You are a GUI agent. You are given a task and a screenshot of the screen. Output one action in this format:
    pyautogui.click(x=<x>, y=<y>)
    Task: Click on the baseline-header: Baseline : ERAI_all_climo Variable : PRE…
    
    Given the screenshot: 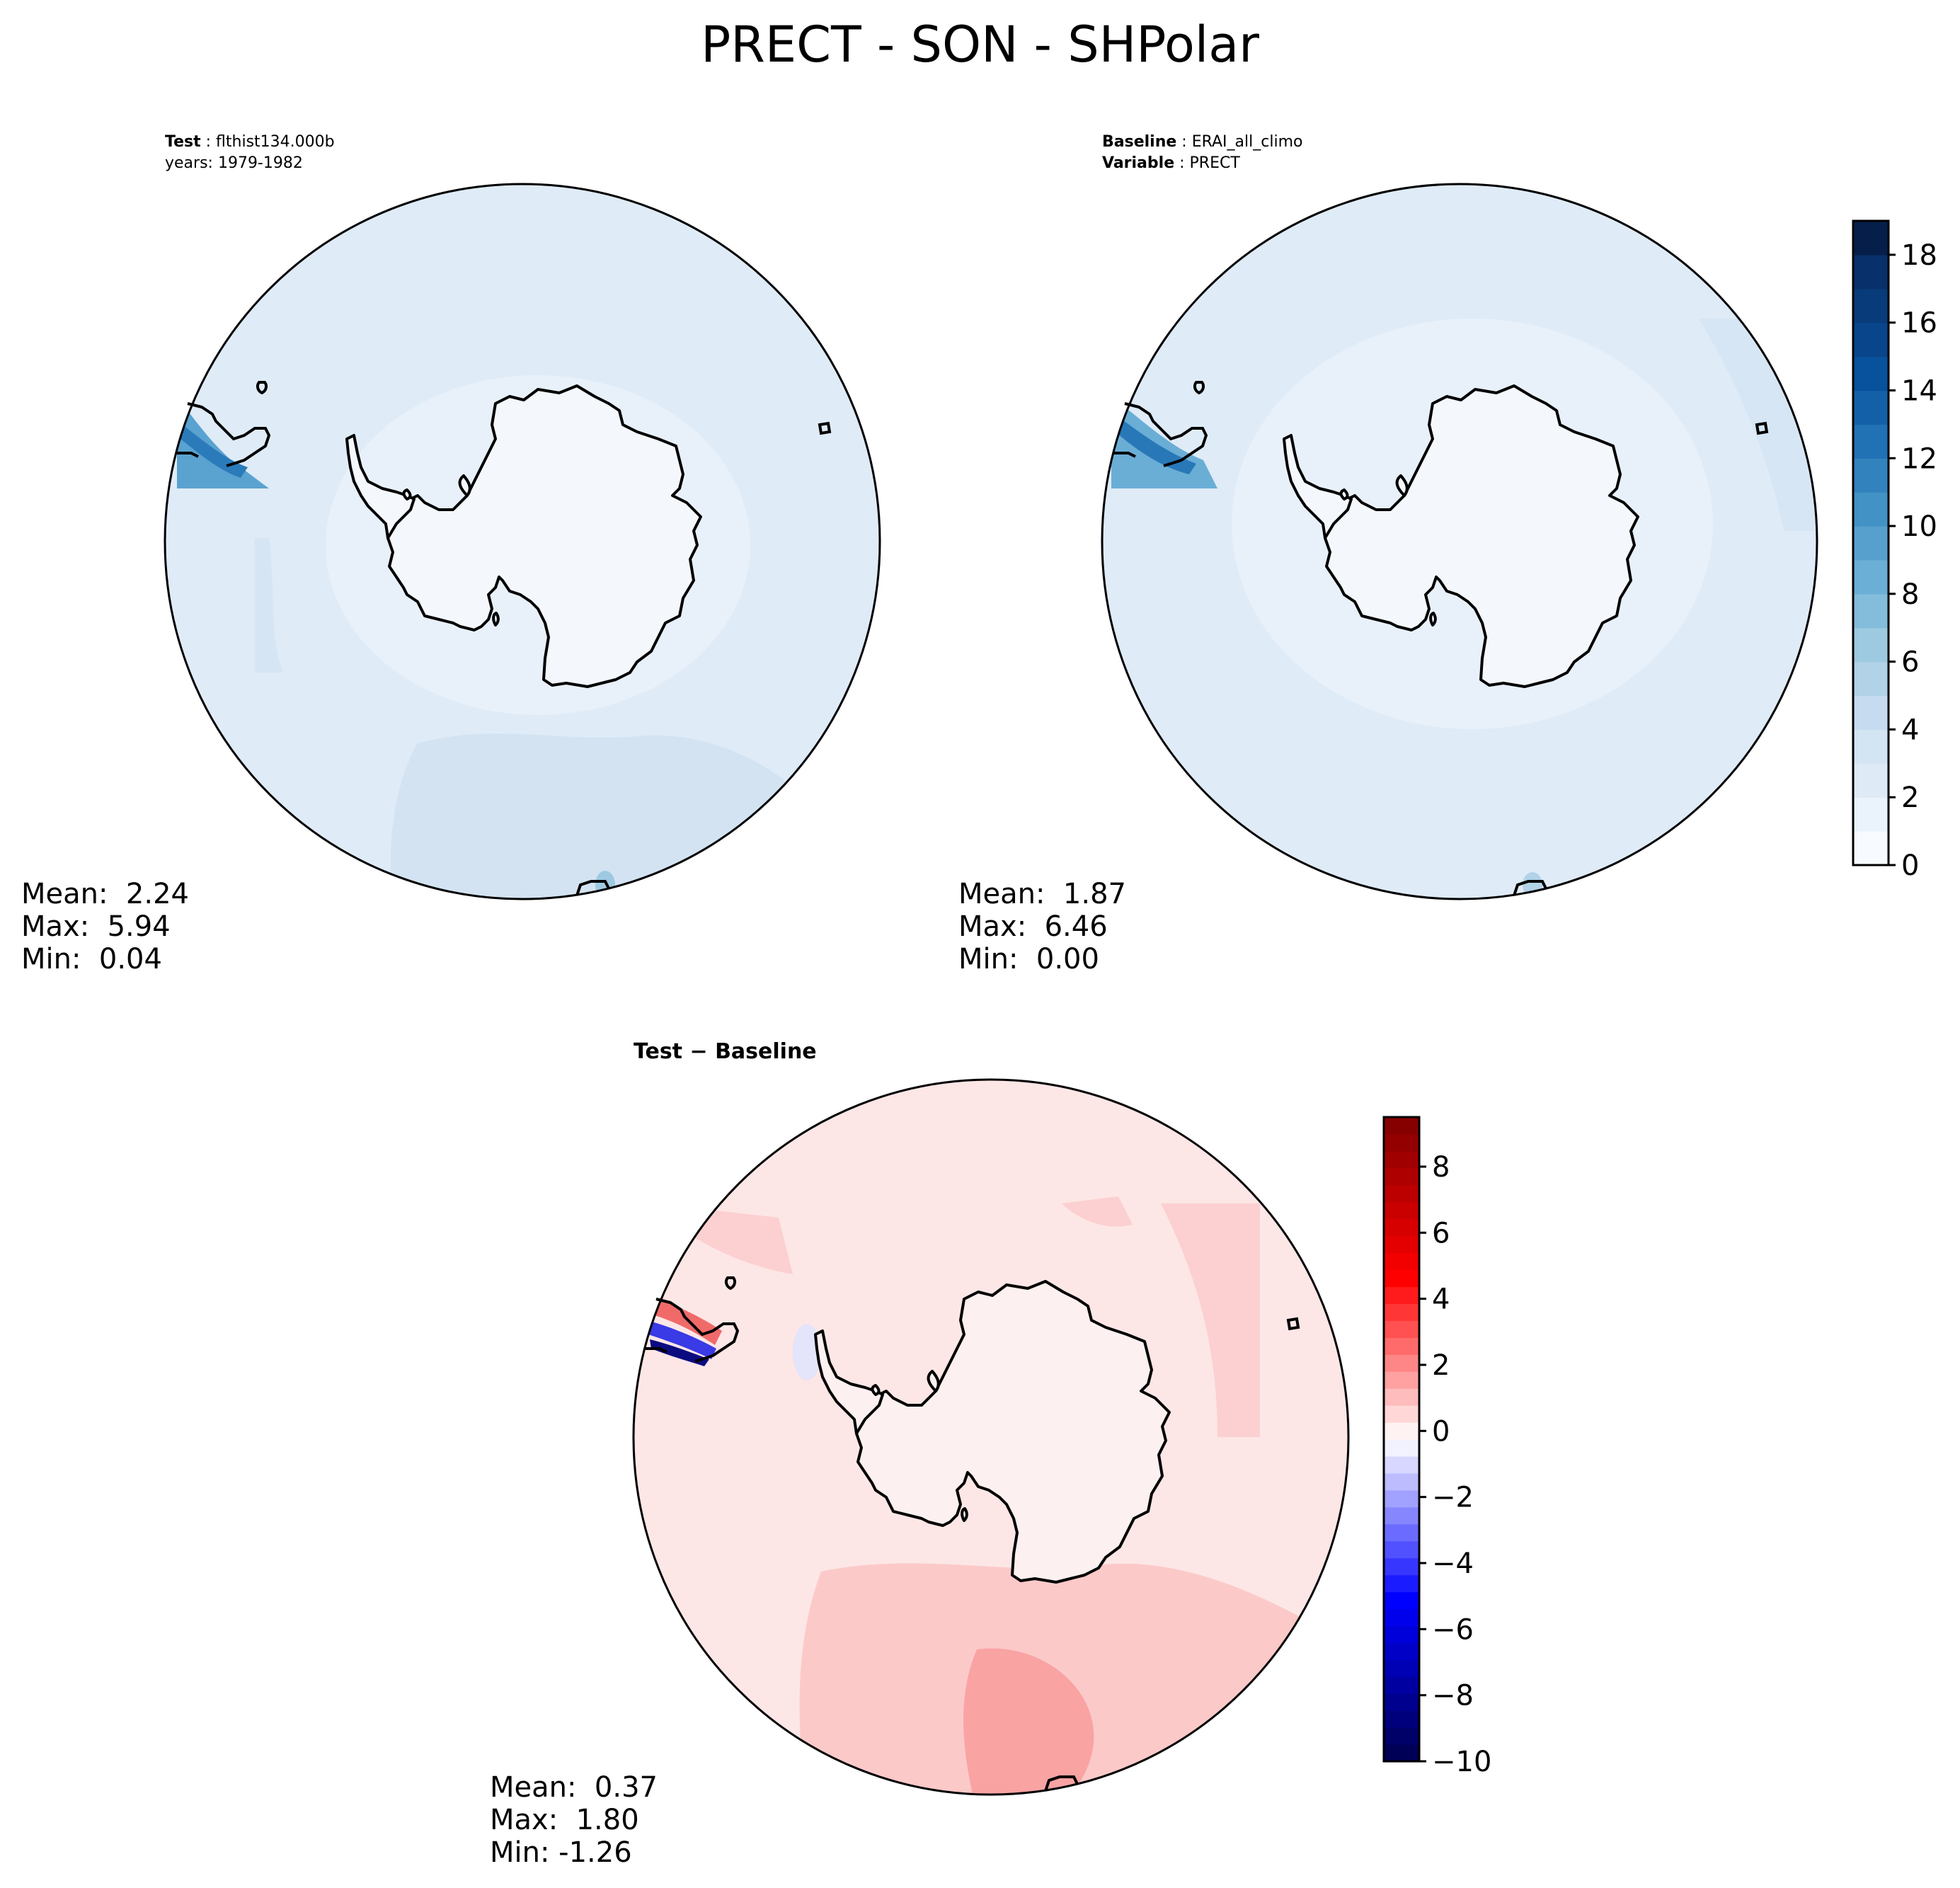 What is the action you would take?
    pyautogui.click(x=1202, y=153)
    